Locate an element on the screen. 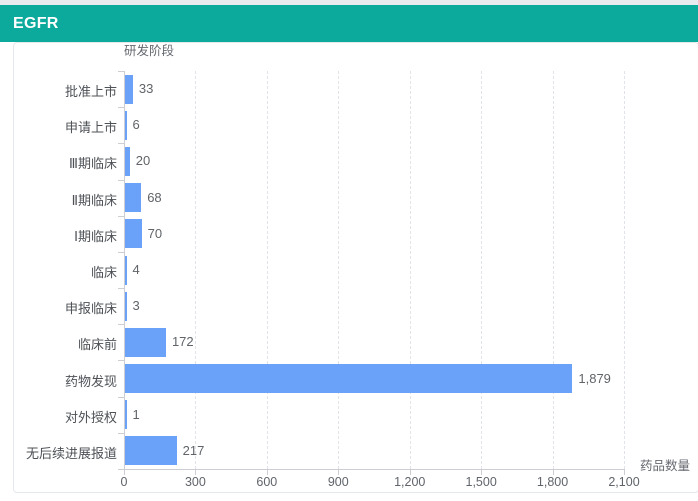 The width and height of the screenshot is (698, 501). x-axis-line is located at coordinates (374, 469).